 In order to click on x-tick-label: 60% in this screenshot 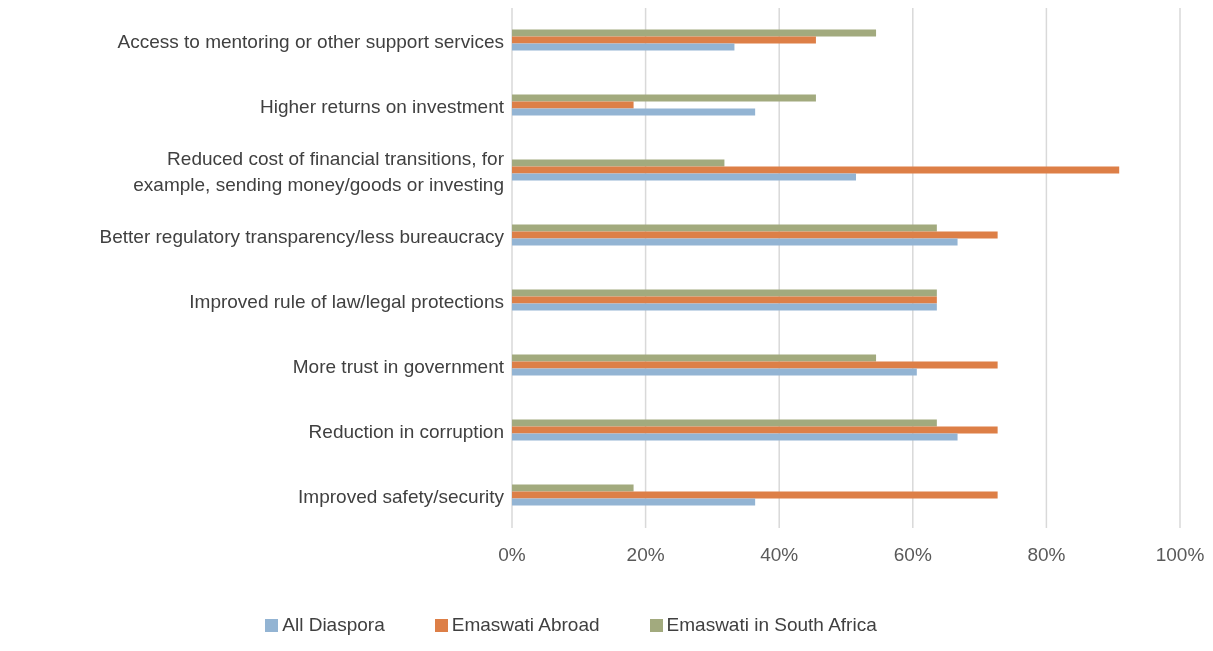, I will do `click(912, 555)`.